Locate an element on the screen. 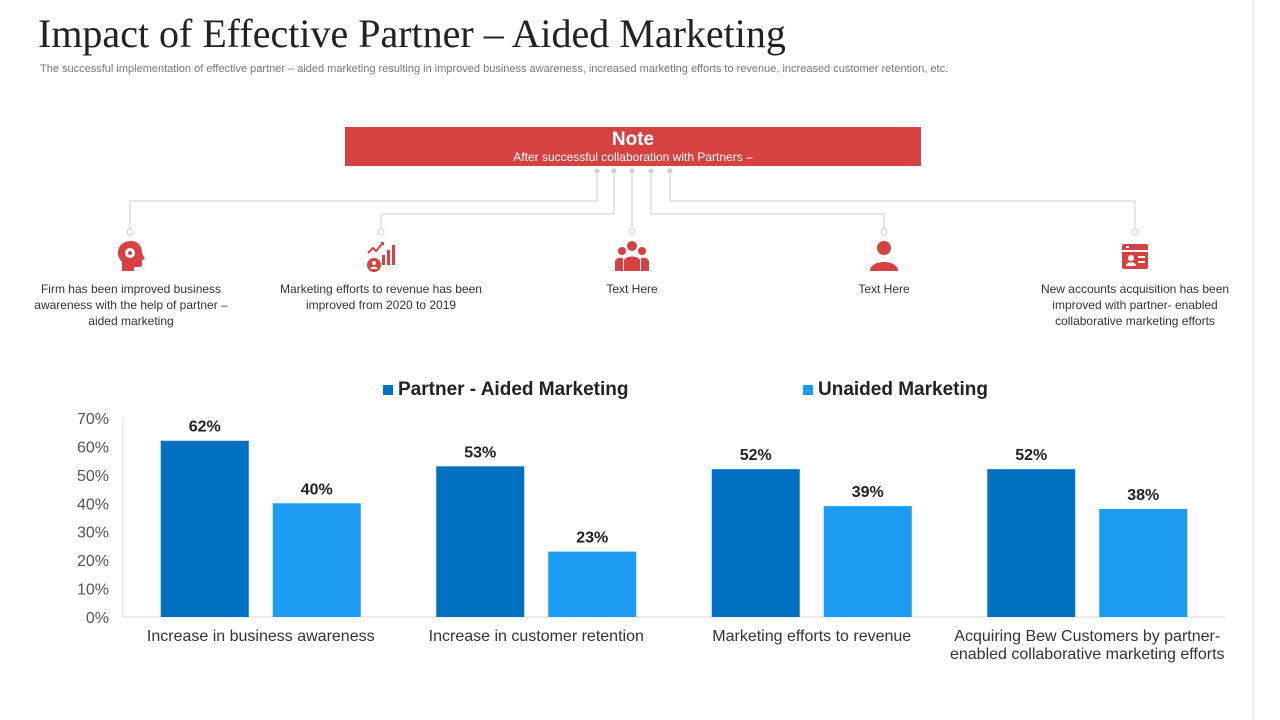  team-icon is located at coordinates (632, 257).